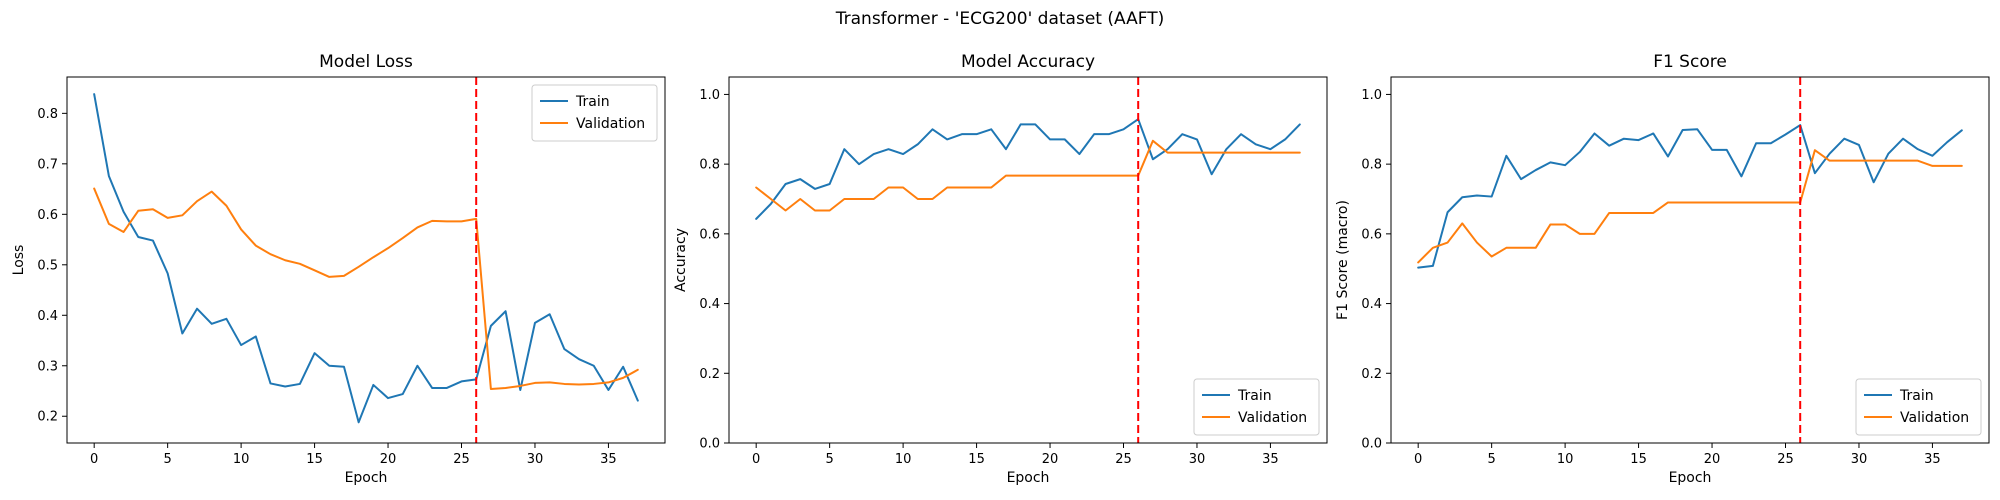  I want to click on f1-score-ytick-label: 1.0, so click(1371, 95).